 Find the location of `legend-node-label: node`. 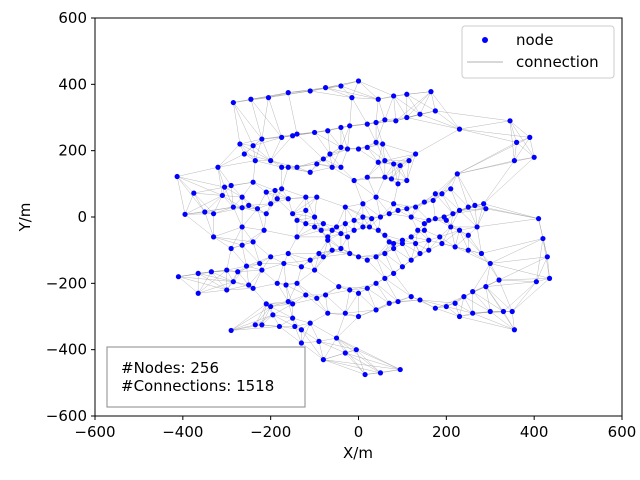

legend-node-label: node is located at coordinates (534, 40).